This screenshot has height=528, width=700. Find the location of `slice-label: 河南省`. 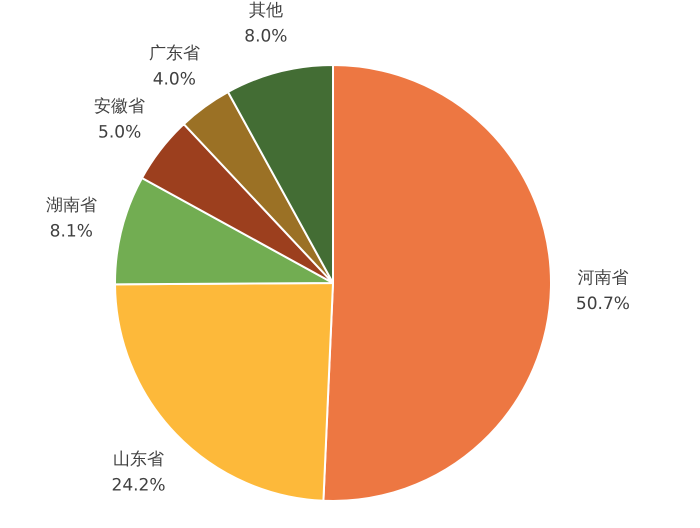

slice-label: 河南省 is located at coordinates (602, 278).